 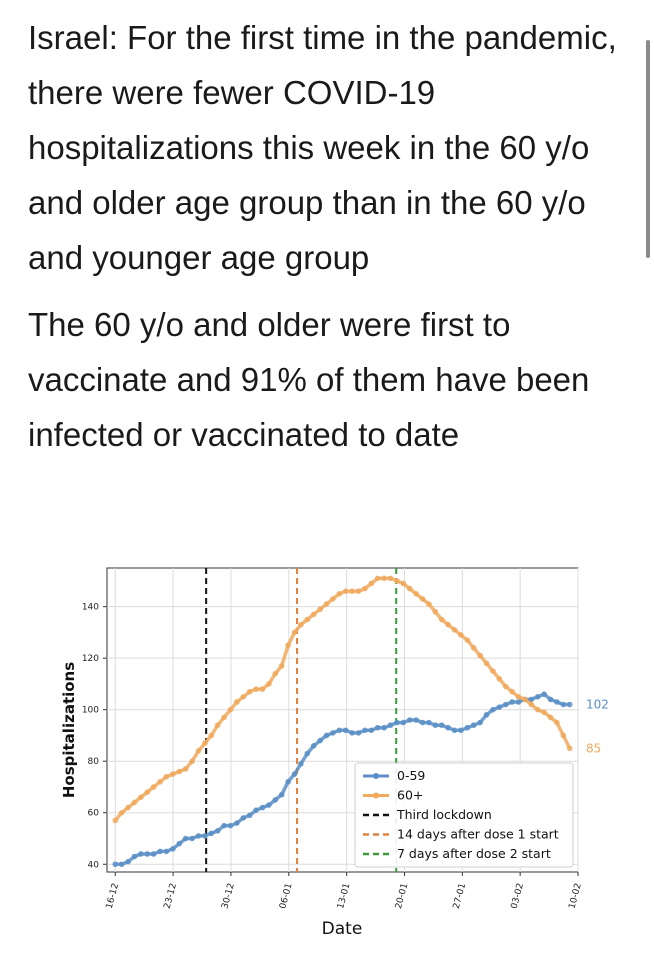 What do you see at coordinates (593, 748) in the screenshot?
I see `end-label-60-: 85` at bounding box center [593, 748].